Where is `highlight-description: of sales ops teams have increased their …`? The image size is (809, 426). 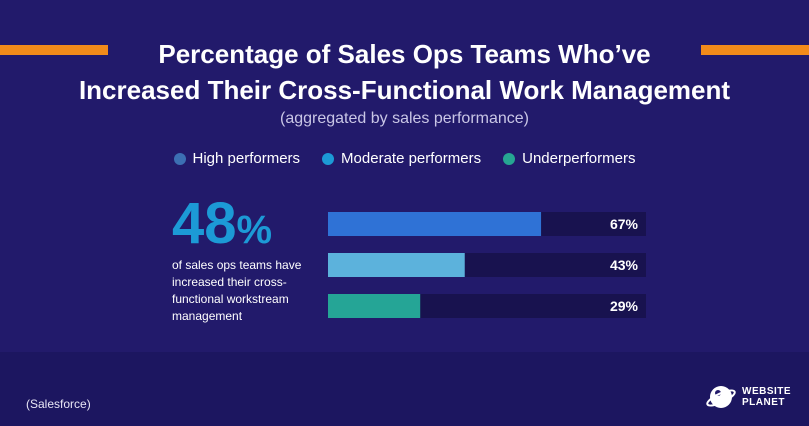 highlight-description: of sales ops teams have increased their … is located at coordinates (237, 290).